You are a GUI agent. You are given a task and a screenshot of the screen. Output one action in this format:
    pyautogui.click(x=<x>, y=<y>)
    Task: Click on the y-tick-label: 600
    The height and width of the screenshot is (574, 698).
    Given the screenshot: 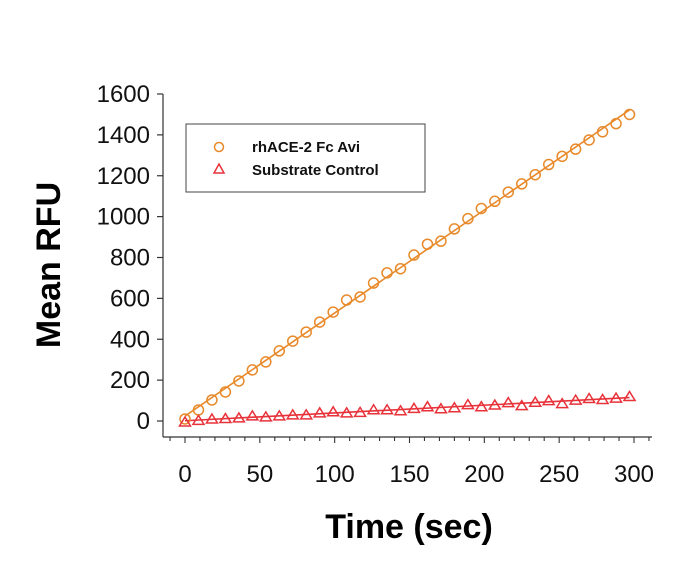 What is the action you would take?
    pyautogui.click(x=130, y=298)
    